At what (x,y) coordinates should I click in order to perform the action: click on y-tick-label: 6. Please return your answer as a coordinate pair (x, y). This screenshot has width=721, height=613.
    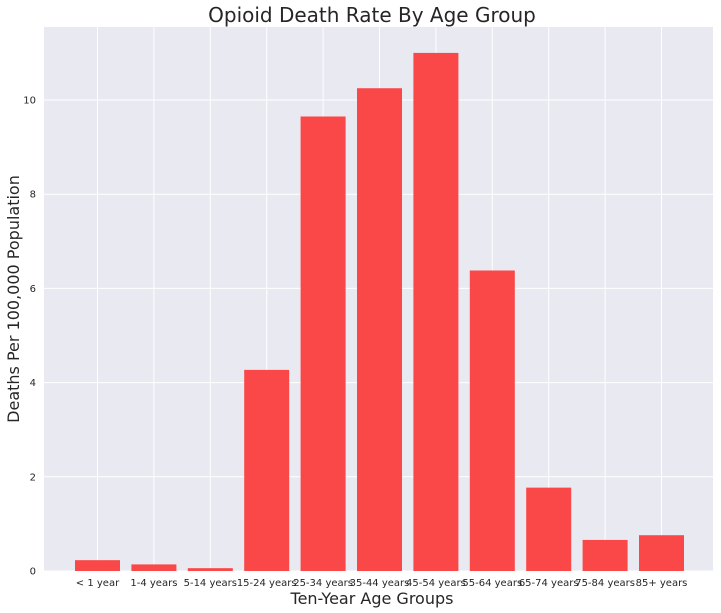
    Looking at the image, I should click on (33, 289).